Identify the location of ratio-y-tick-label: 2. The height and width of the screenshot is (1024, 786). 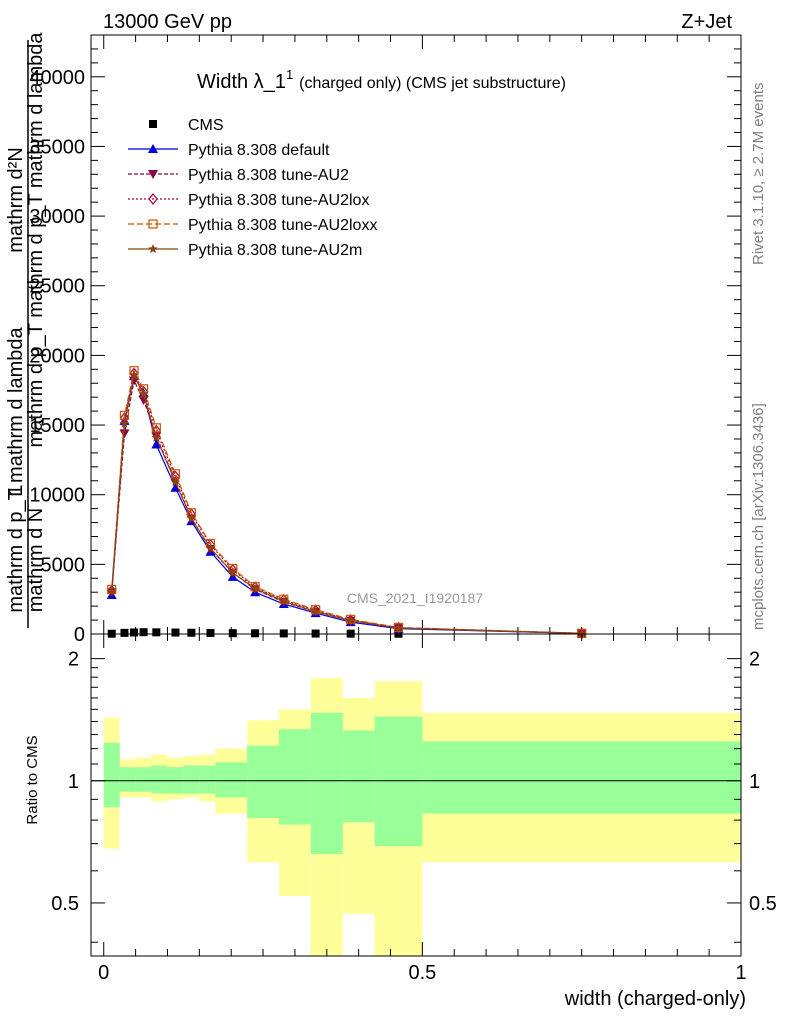
(73, 660).